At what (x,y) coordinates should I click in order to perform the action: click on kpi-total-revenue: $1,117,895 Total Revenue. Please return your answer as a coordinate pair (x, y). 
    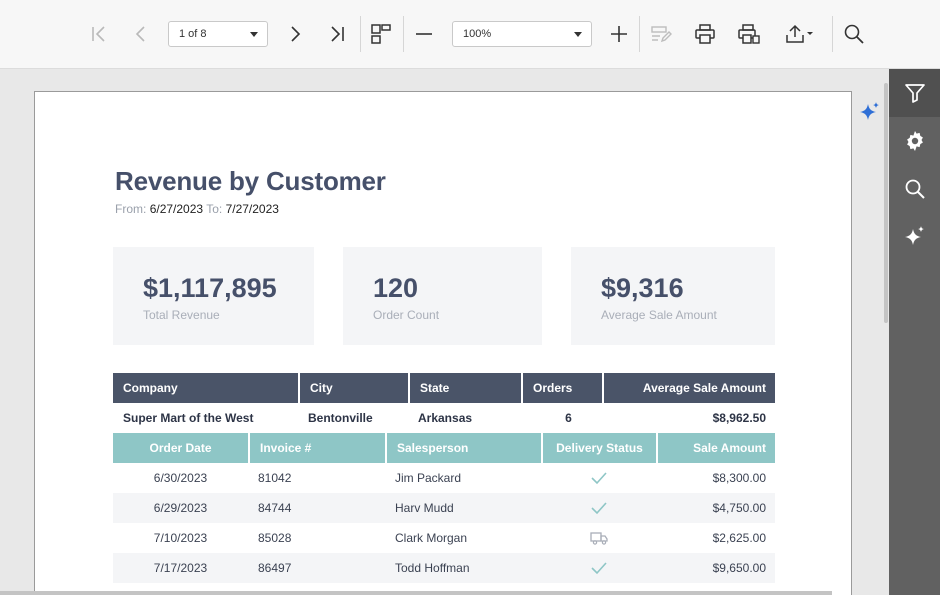
    Looking at the image, I should click on (213, 296).